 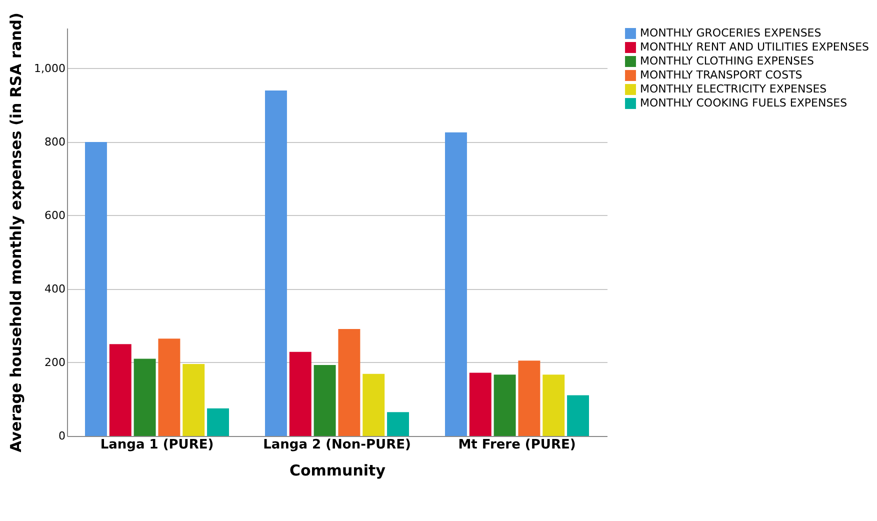 I want to click on y-tick-label: 600, so click(x=55, y=215).